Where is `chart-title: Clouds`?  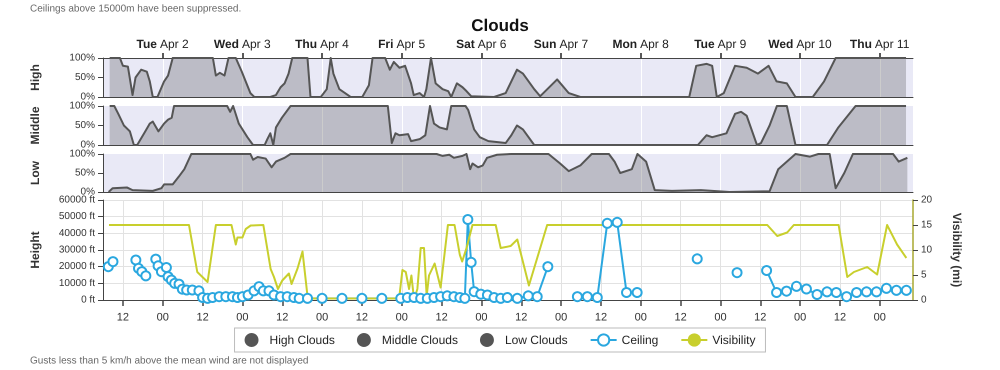 chart-title: Clouds is located at coordinates (500, 25).